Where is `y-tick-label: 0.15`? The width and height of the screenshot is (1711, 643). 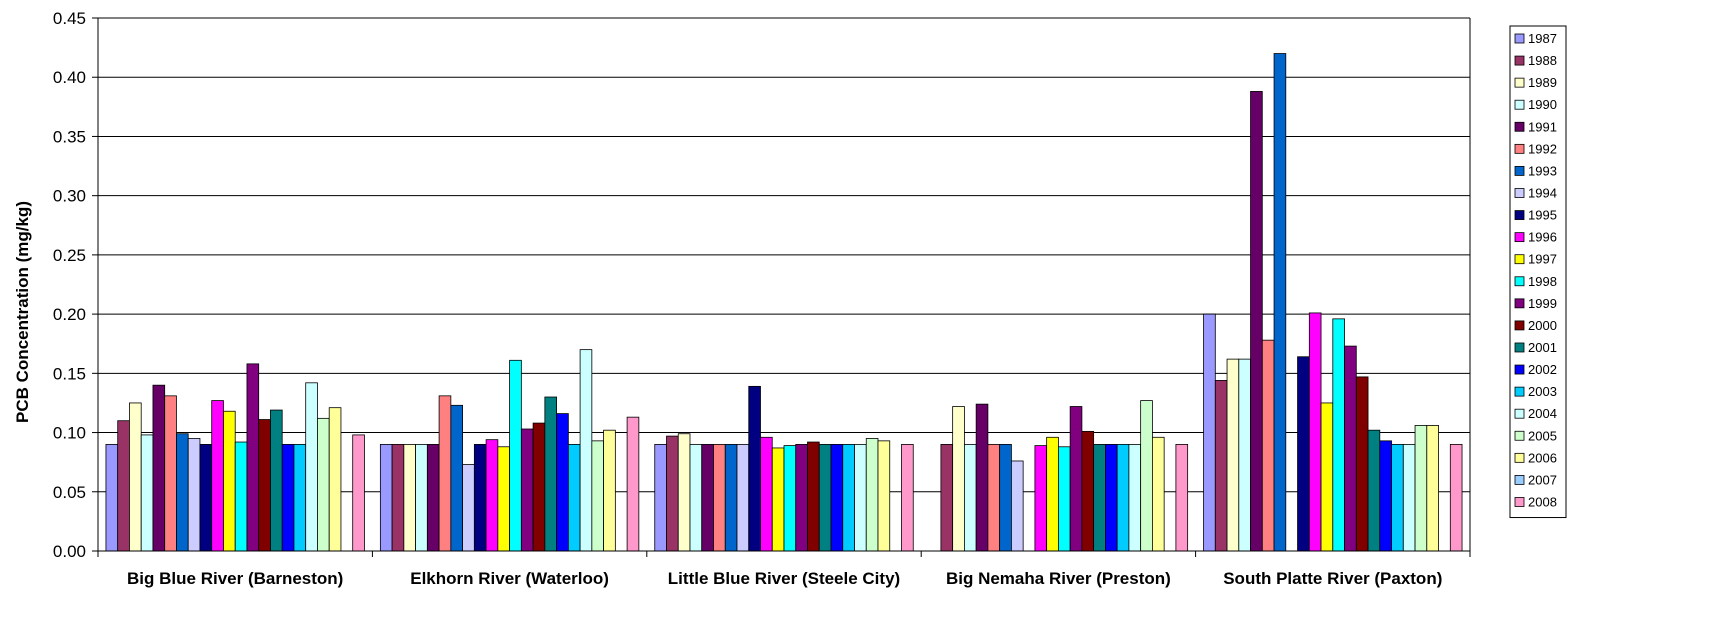 y-tick-label: 0.15 is located at coordinates (69, 373).